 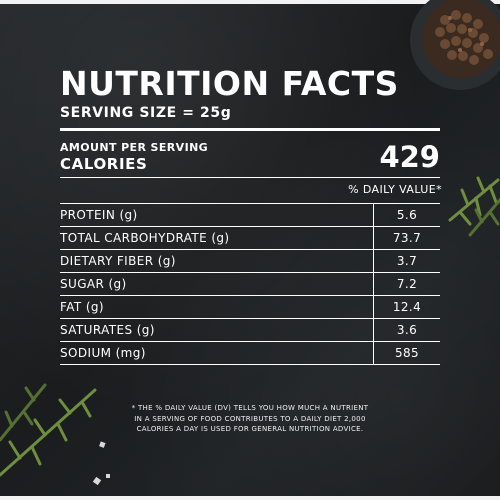 What do you see at coordinates (250, 353) in the screenshot?
I see `table-row: SODIUM (mg) 585` at bounding box center [250, 353].